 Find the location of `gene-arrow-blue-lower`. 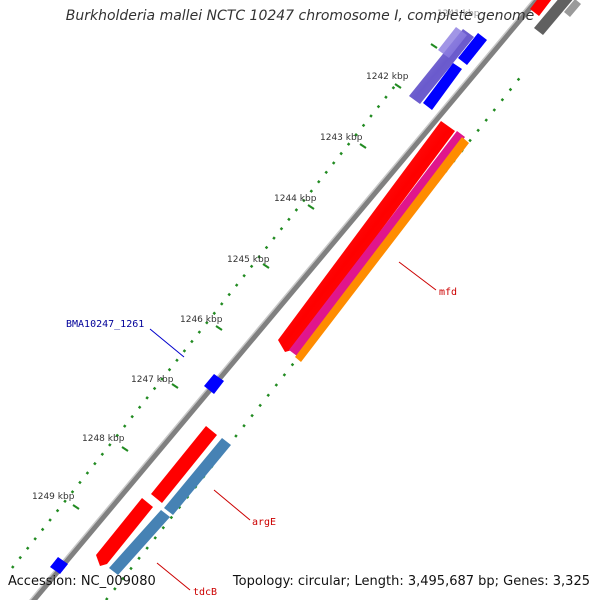

gene-arrow-blue-lower is located at coordinates (59, 565).